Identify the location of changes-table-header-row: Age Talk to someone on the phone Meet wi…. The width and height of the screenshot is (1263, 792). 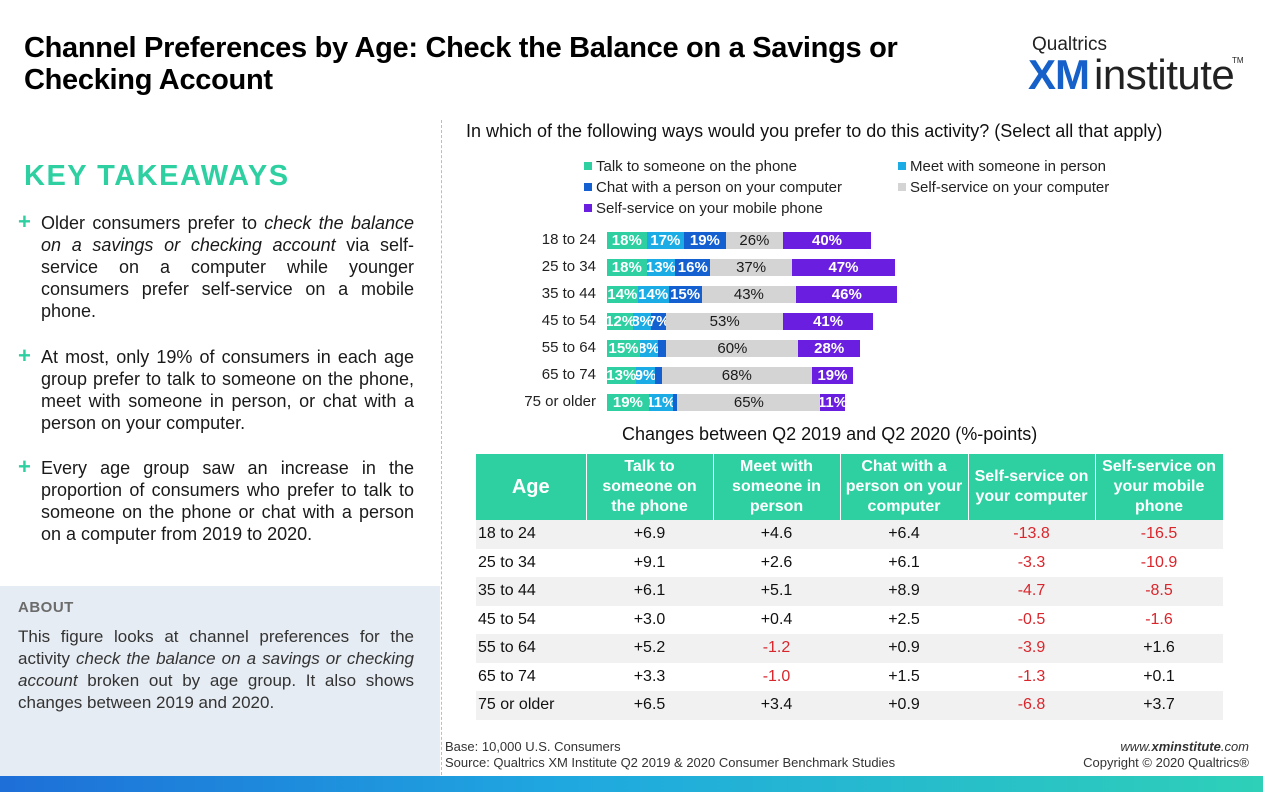
(850, 487).